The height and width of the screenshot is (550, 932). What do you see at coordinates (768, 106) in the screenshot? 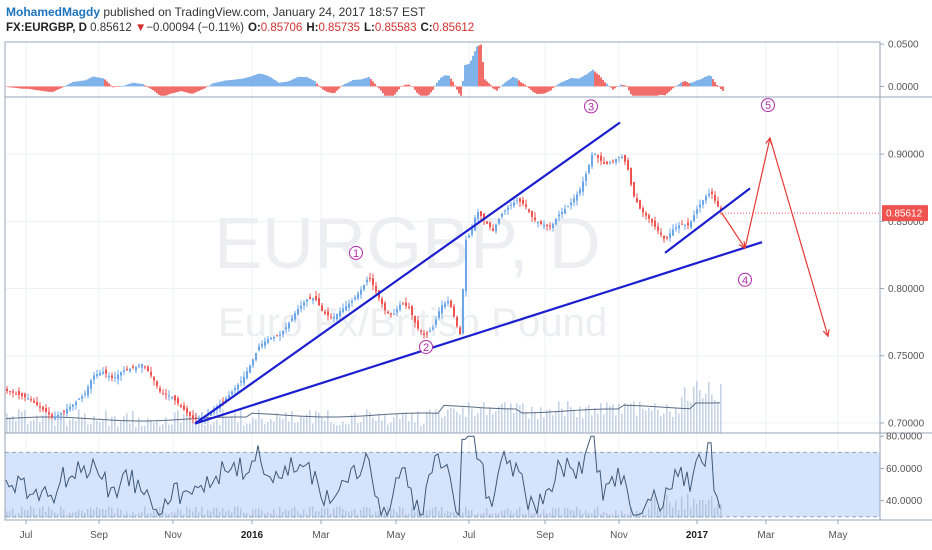
I see `wave-label-5: 5` at bounding box center [768, 106].